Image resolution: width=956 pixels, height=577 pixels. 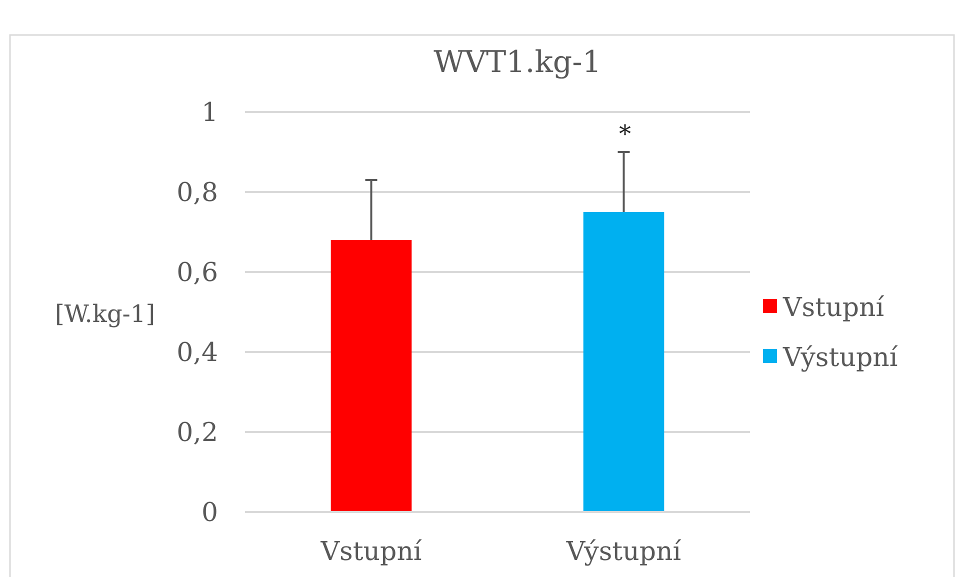 I want to click on y-tick-label: 1, so click(x=209, y=113).